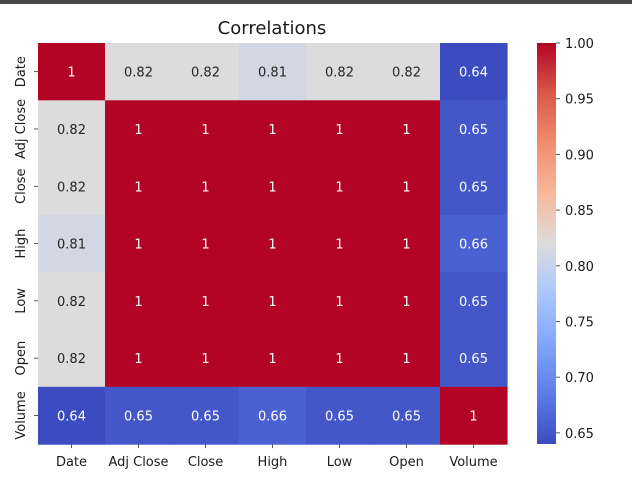 This screenshot has height=484, width=632. What do you see at coordinates (340, 462) in the screenshot?
I see `x-tick-label: Low` at bounding box center [340, 462].